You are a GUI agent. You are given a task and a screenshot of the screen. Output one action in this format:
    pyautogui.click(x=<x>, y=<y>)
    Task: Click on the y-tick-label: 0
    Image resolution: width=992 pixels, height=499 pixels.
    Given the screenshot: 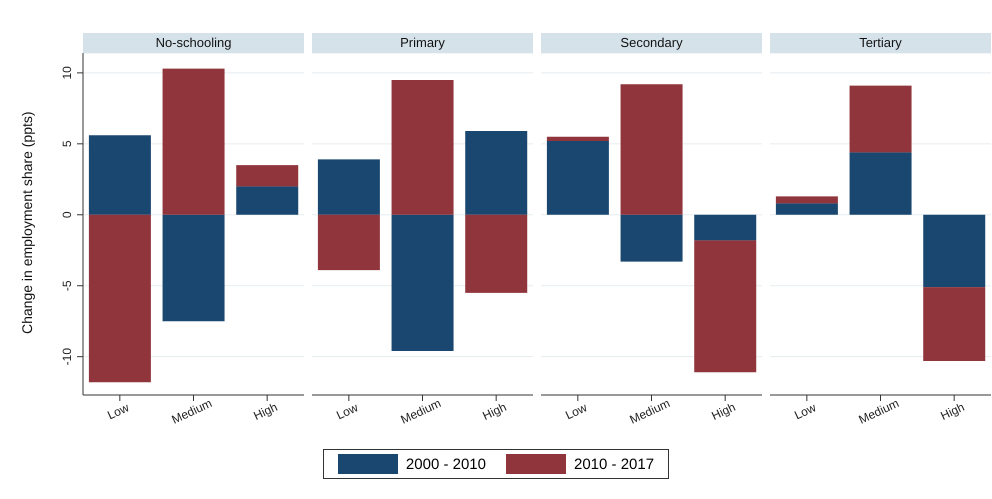 What is the action you would take?
    pyautogui.click(x=67, y=214)
    